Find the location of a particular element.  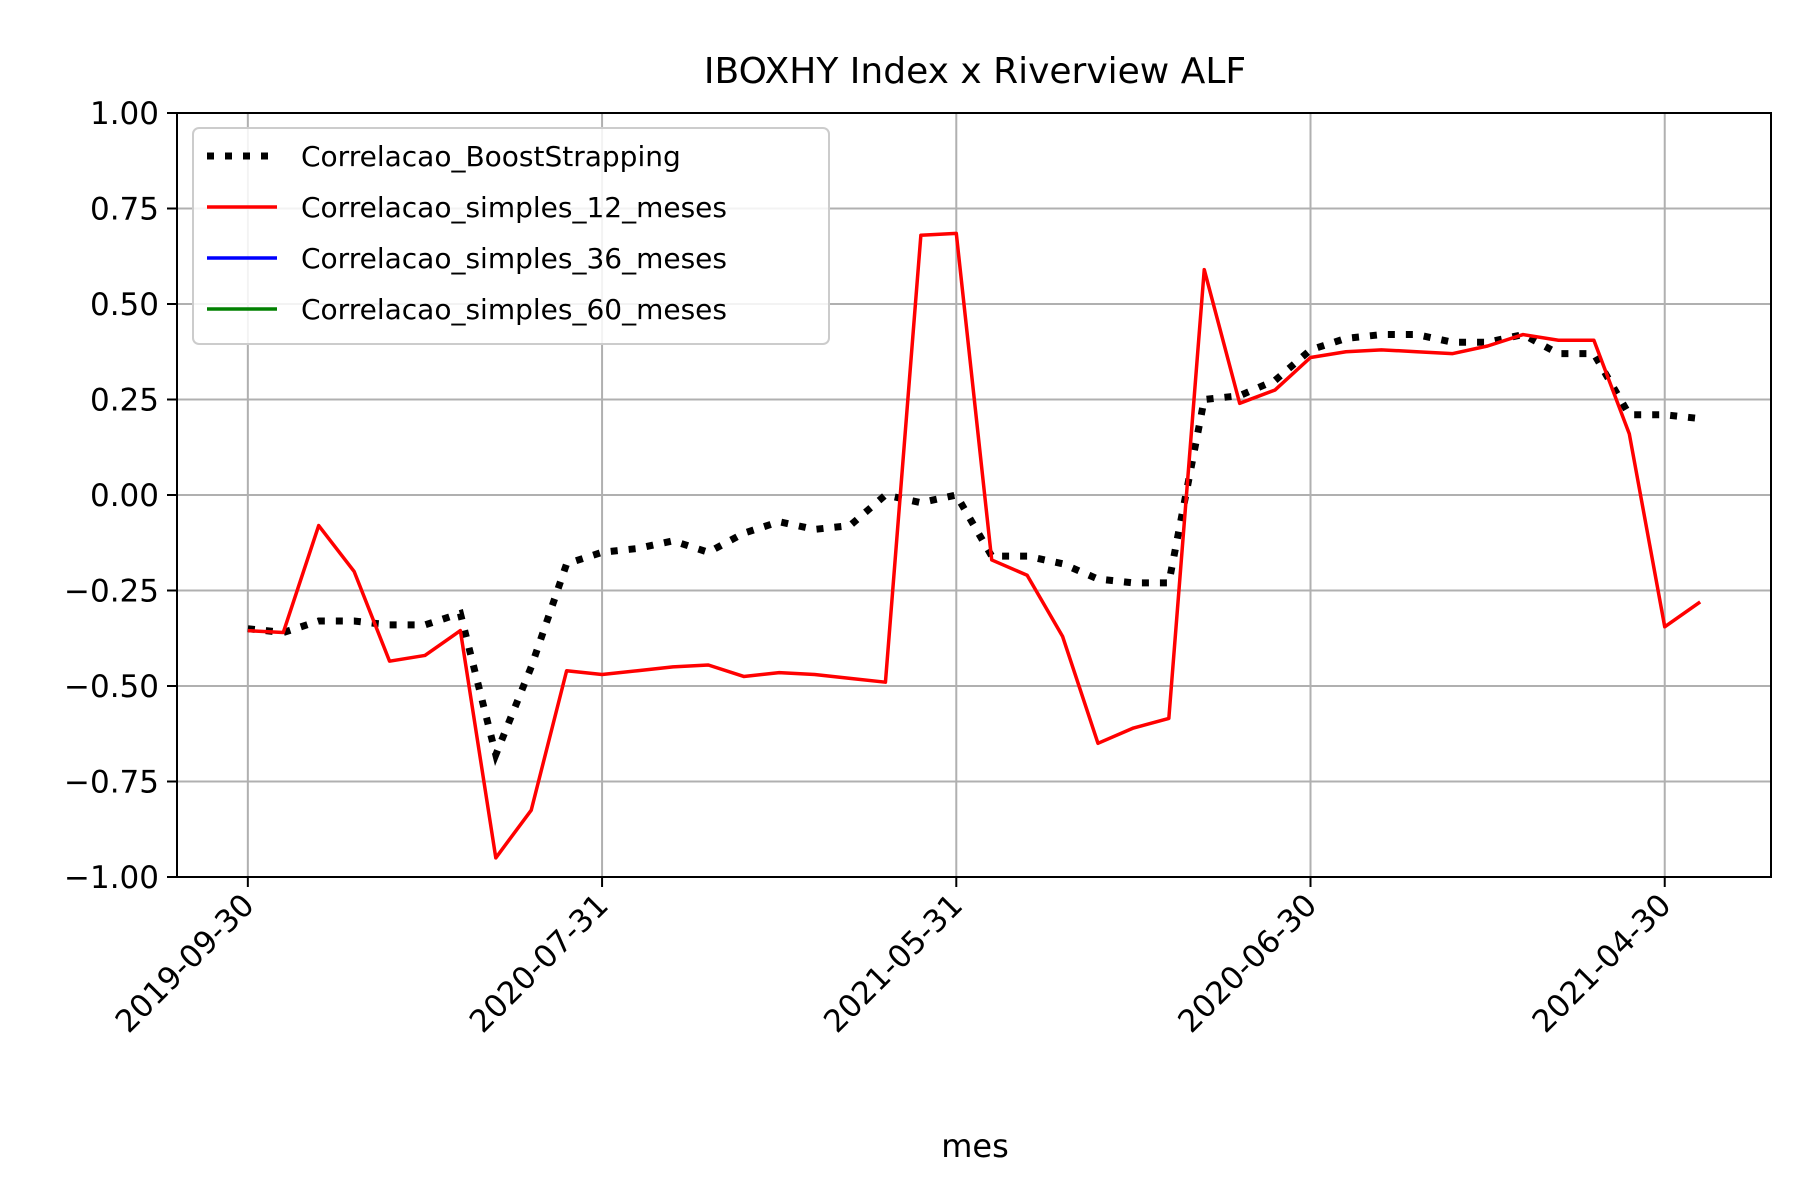

y-tick-label: −0.75 is located at coordinates (111, 783).